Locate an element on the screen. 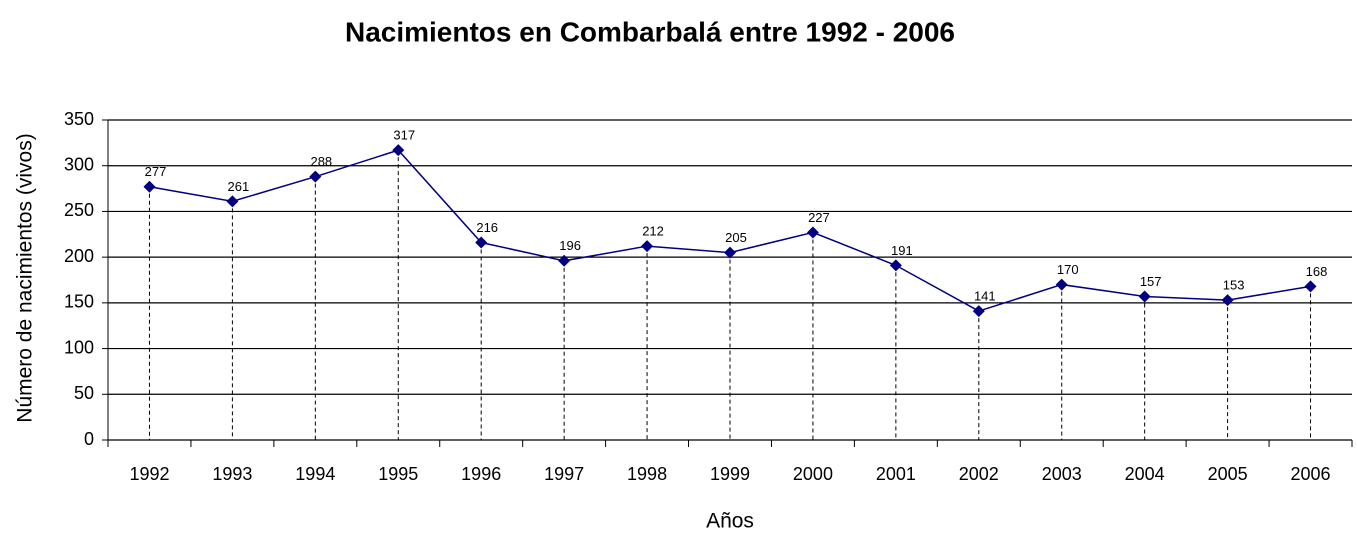 The image size is (1357, 536). data-label: 212 is located at coordinates (653, 231).